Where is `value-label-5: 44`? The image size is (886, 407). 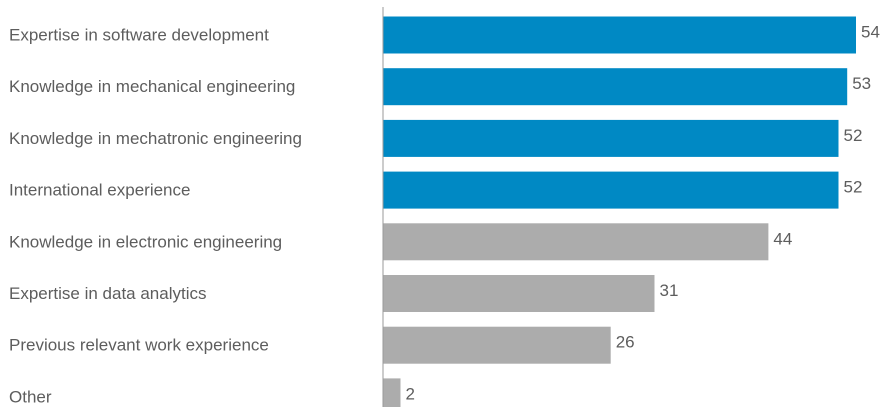 value-label-5: 44 is located at coordinates (782, 238).